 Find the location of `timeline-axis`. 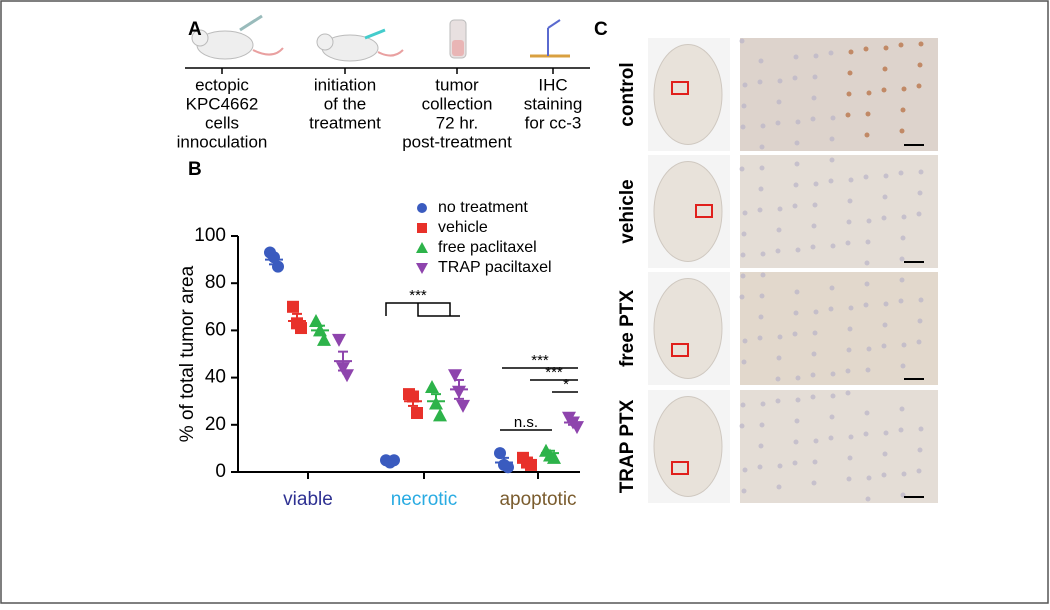

timeline-axis is located at coordinates (387, 70).